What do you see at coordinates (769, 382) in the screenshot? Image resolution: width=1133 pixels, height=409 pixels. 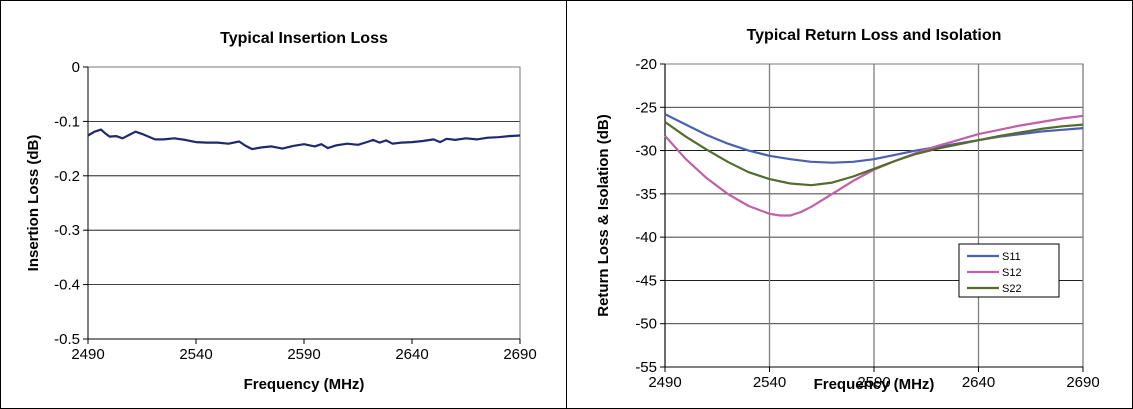 I see `return-loss-x-tick-label: 2540` at bounding box center [769, 382].